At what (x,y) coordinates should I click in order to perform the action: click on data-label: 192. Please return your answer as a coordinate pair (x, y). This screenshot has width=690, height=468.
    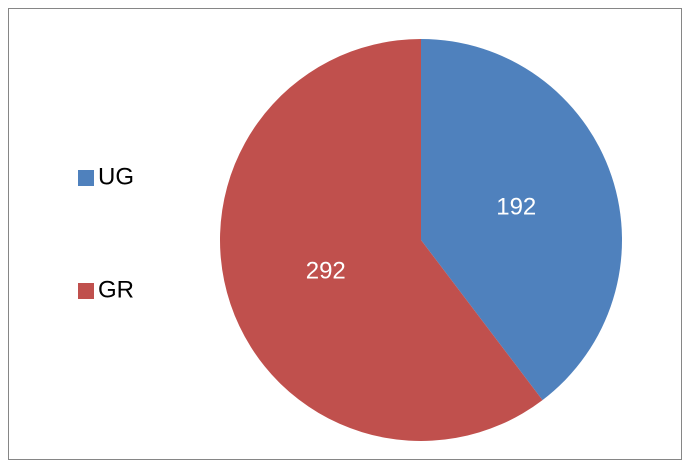
    Looking at the image, I should click on (516, 206).